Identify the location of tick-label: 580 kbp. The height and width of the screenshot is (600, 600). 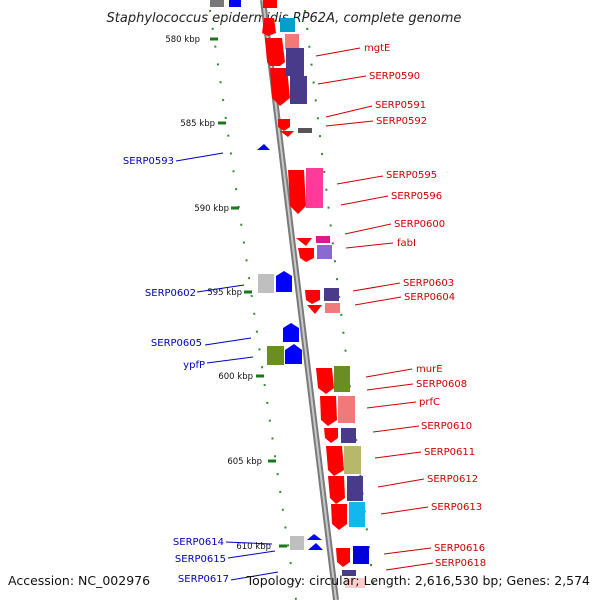
(182, 40).